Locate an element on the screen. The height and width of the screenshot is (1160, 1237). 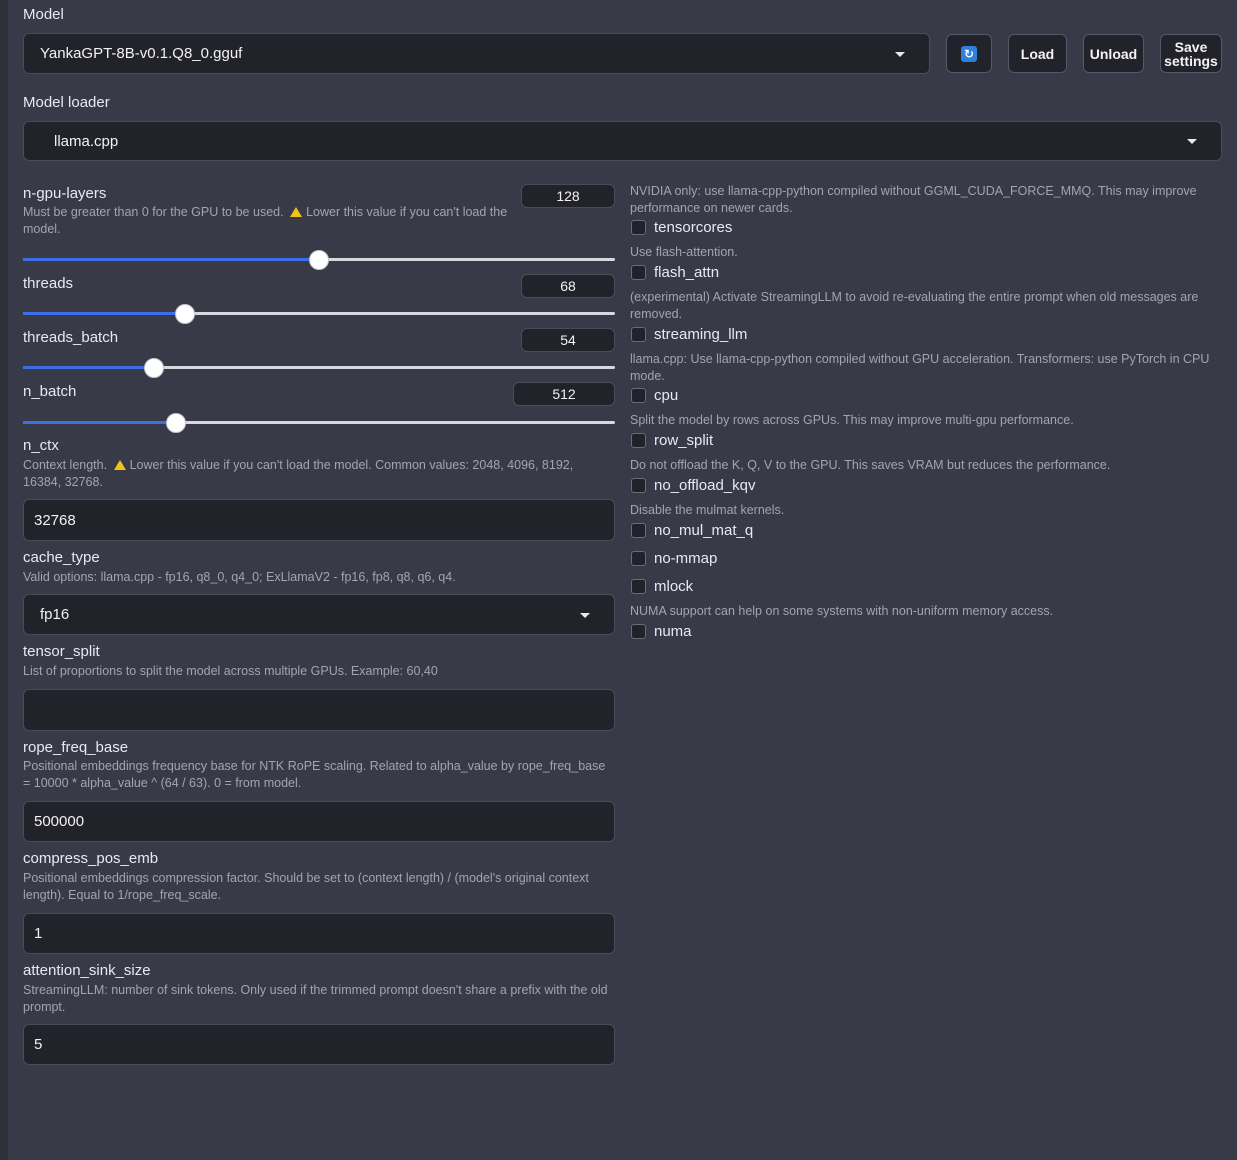
tensor-split-input is located at coordinates (319, 710).